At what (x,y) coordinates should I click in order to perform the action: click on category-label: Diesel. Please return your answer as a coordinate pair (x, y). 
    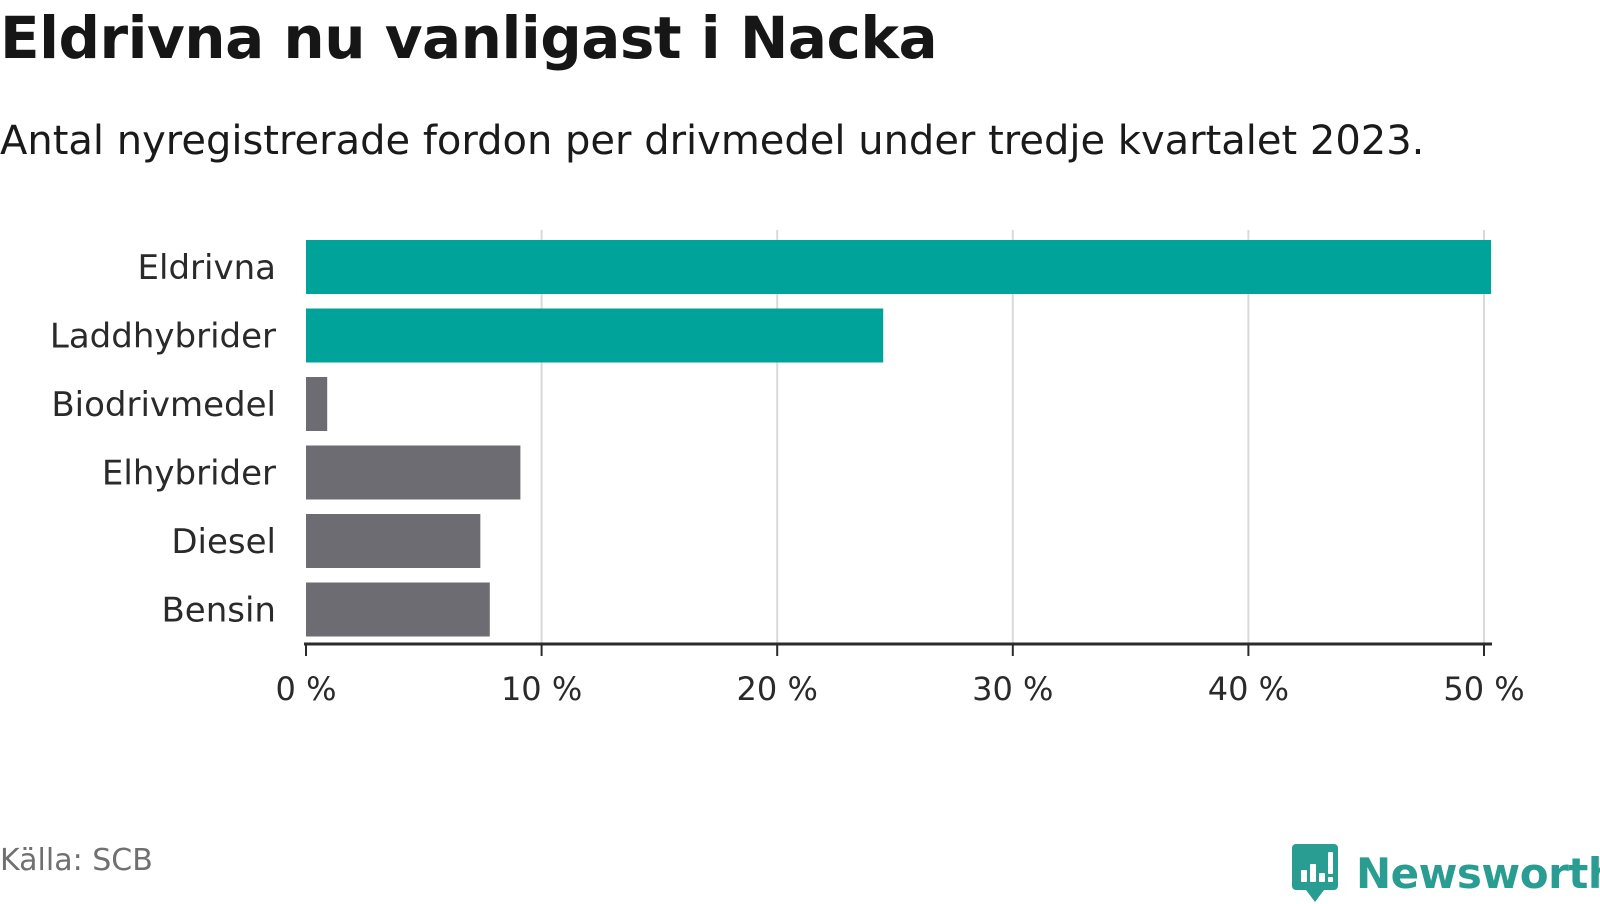
    Looking at the image, I should click on (223, 542).